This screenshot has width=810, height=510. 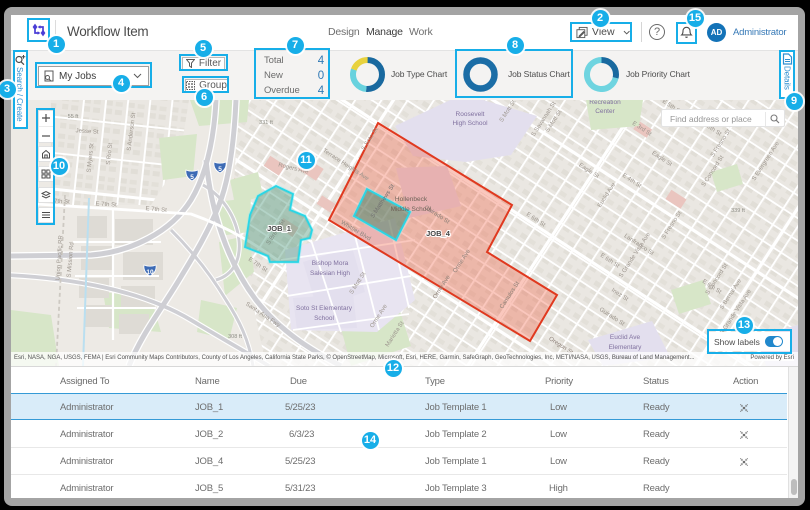 I want to click on svg-text: JOB_1, so click(x=279, y=228).